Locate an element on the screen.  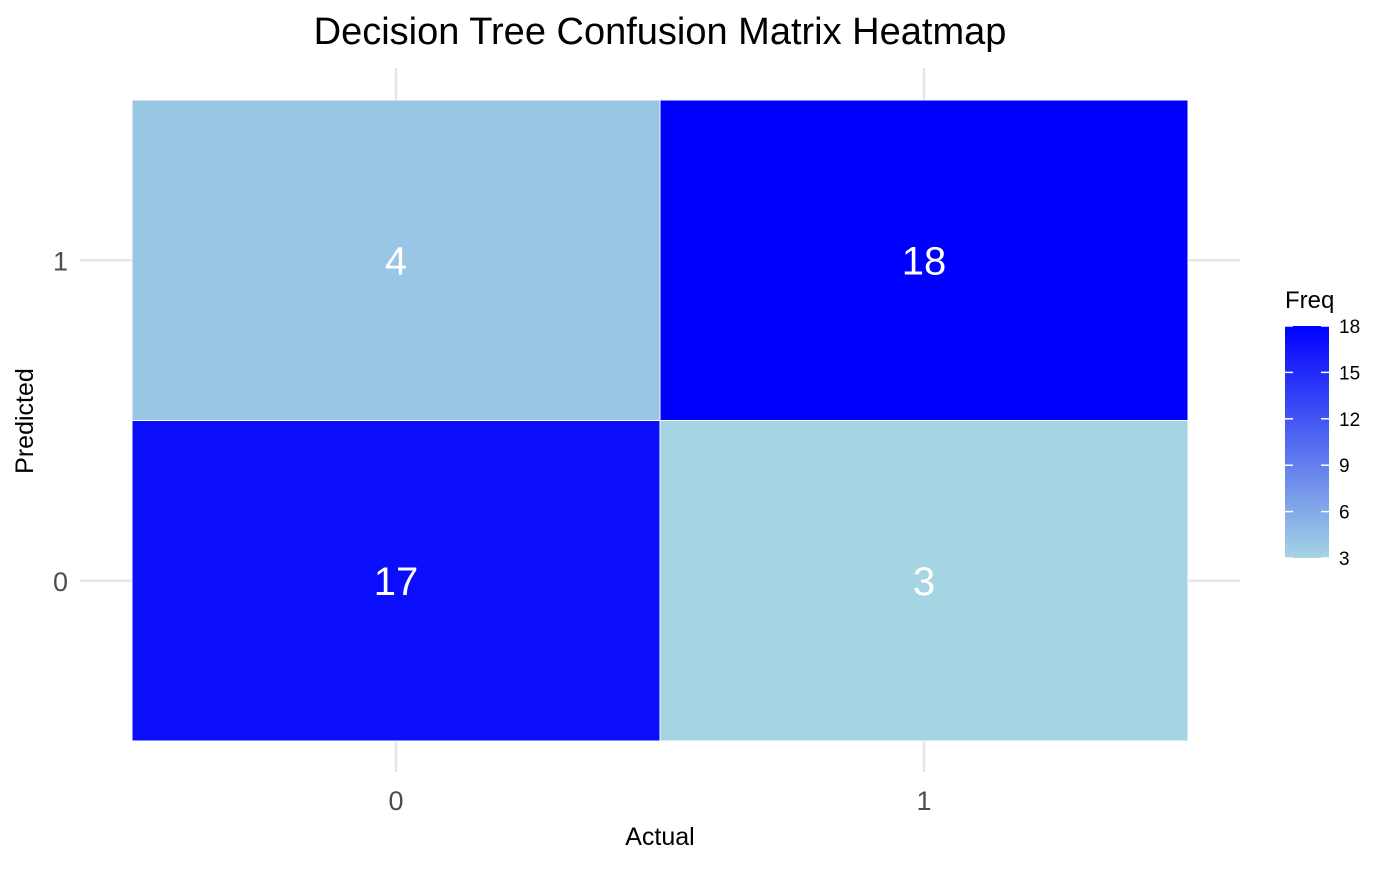
cell-value-label: 4 is located at coordinates (396, 261).